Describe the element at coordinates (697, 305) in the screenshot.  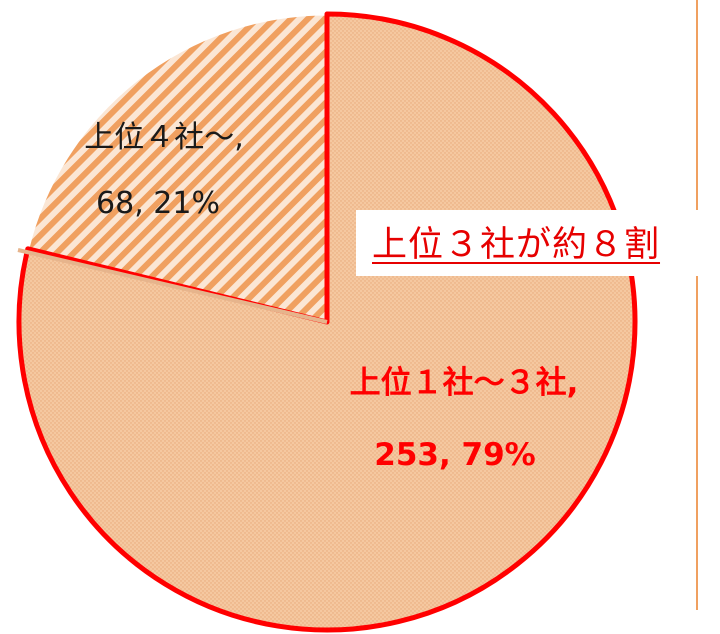
I see `right-border-line` at that location.